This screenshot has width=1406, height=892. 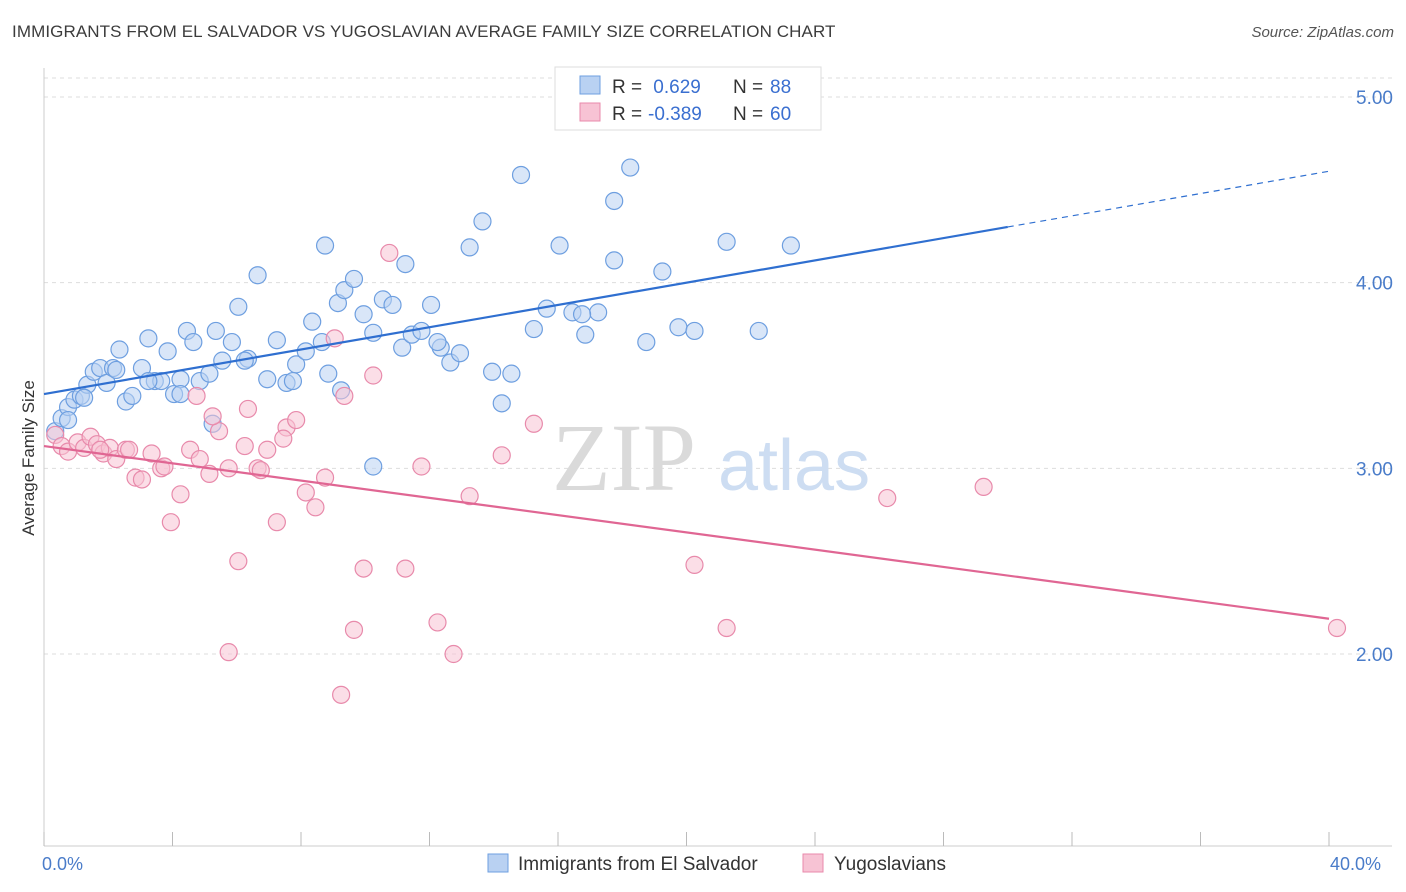 I want to click on legend-r-value-1: 0.629, so click(x=674, y=87).